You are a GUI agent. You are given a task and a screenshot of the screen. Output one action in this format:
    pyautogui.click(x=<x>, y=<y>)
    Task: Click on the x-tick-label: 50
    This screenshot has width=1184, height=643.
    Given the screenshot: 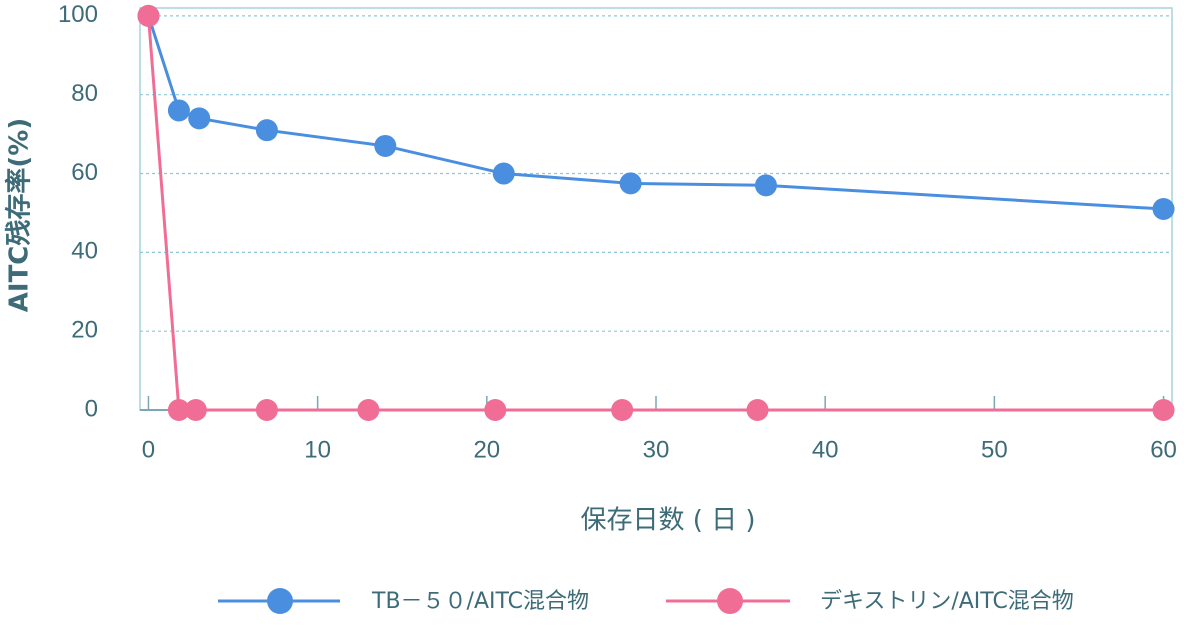 What is the action you would take?
    pyautogui.click(x=994, y=449)
    